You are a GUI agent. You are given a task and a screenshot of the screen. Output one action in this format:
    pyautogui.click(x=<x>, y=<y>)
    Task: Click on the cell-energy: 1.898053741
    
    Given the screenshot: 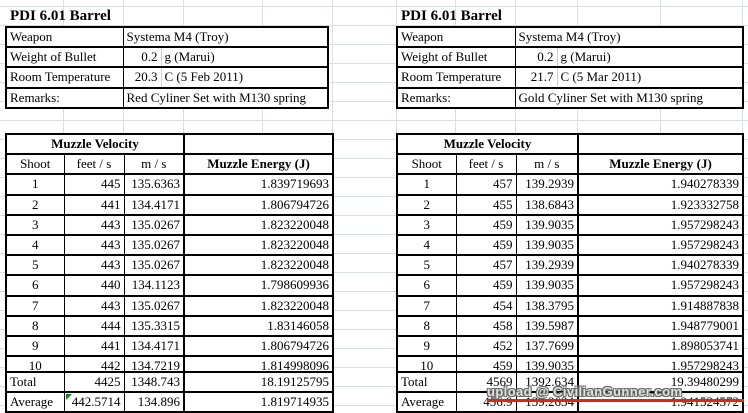 What is the action you would take?
    pyautogui.click(x=660, y=346)
    